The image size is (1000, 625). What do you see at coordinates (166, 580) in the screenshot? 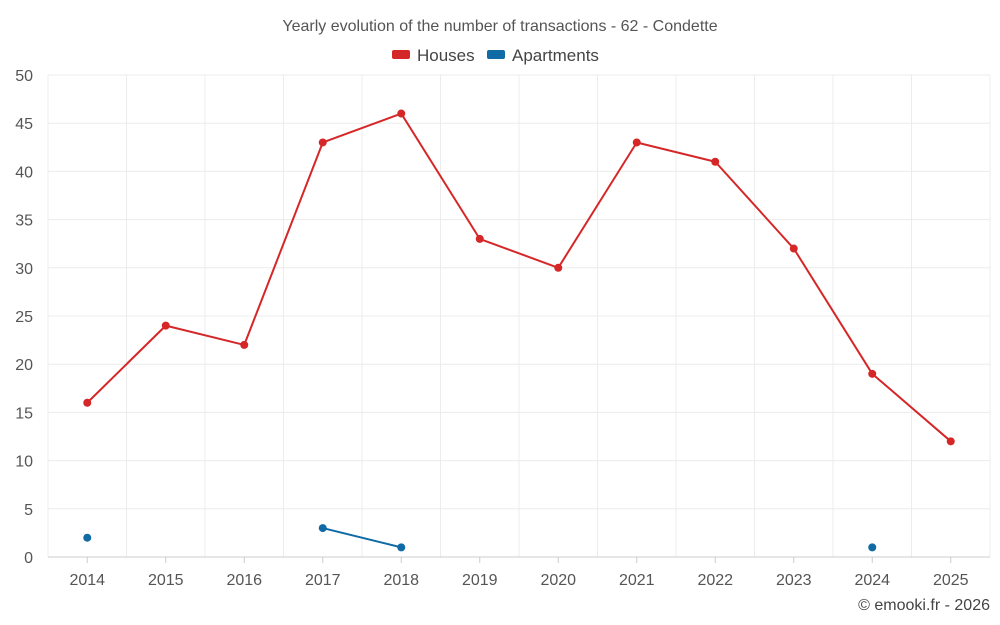
I see `x-tick-label: 2015` at bounding box center [166, 580].